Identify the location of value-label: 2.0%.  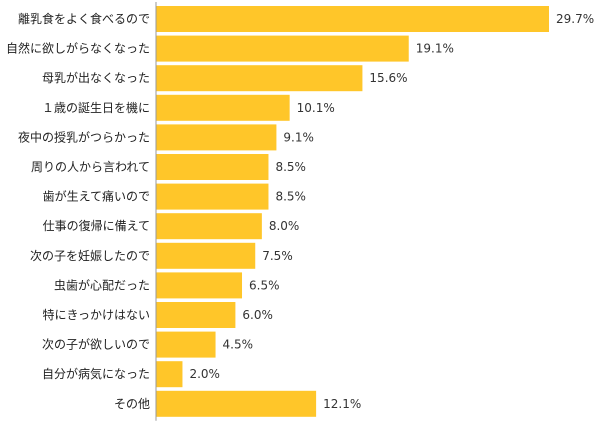
(204, 374).